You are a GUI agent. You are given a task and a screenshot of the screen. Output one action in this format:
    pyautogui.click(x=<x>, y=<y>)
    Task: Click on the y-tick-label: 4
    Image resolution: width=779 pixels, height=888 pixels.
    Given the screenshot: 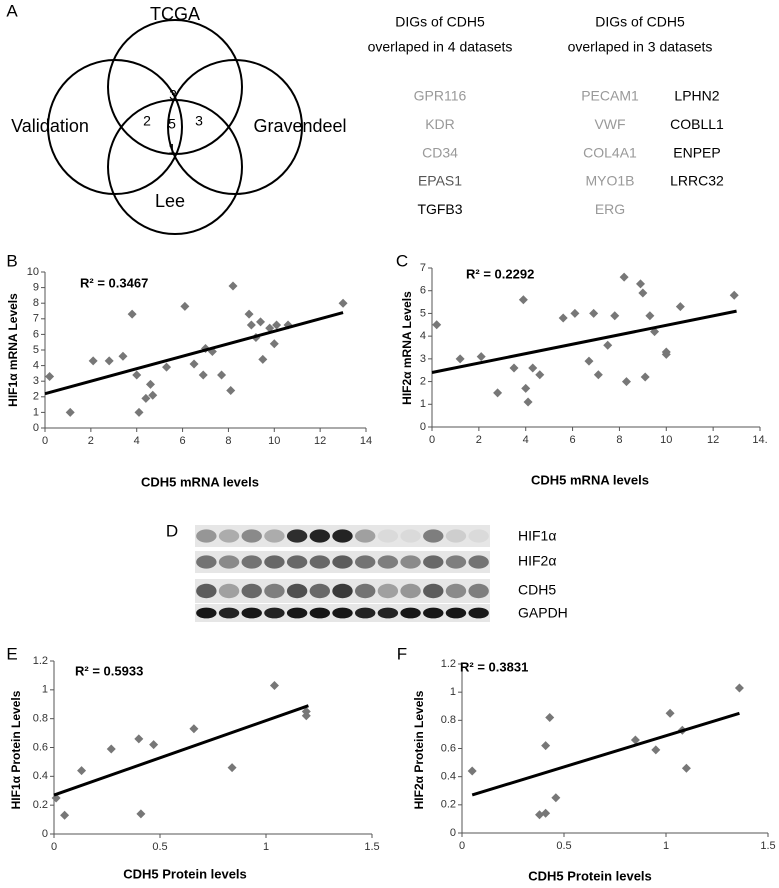 What is the action you would take?
    pyautogui.click(x=36, y=366)
    